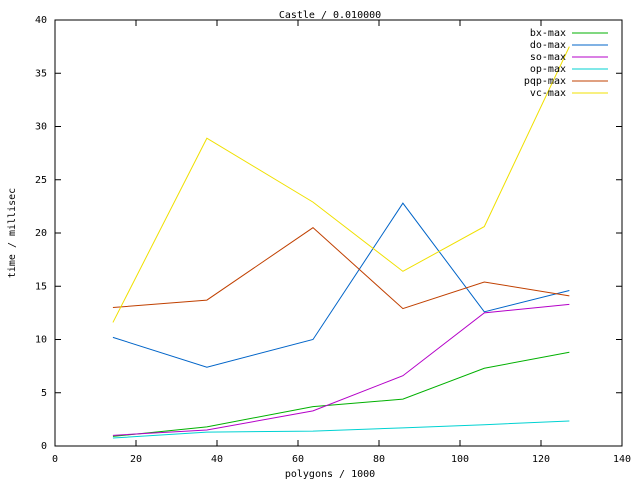  I want to click on y-tick-label: 40, so click(41, 20).